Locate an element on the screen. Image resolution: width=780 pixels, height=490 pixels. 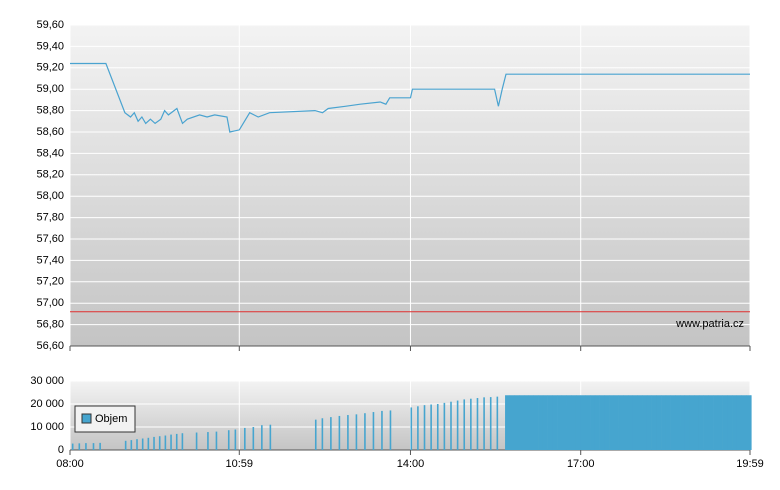
legend-swatch is located at coordinates (86, 418).